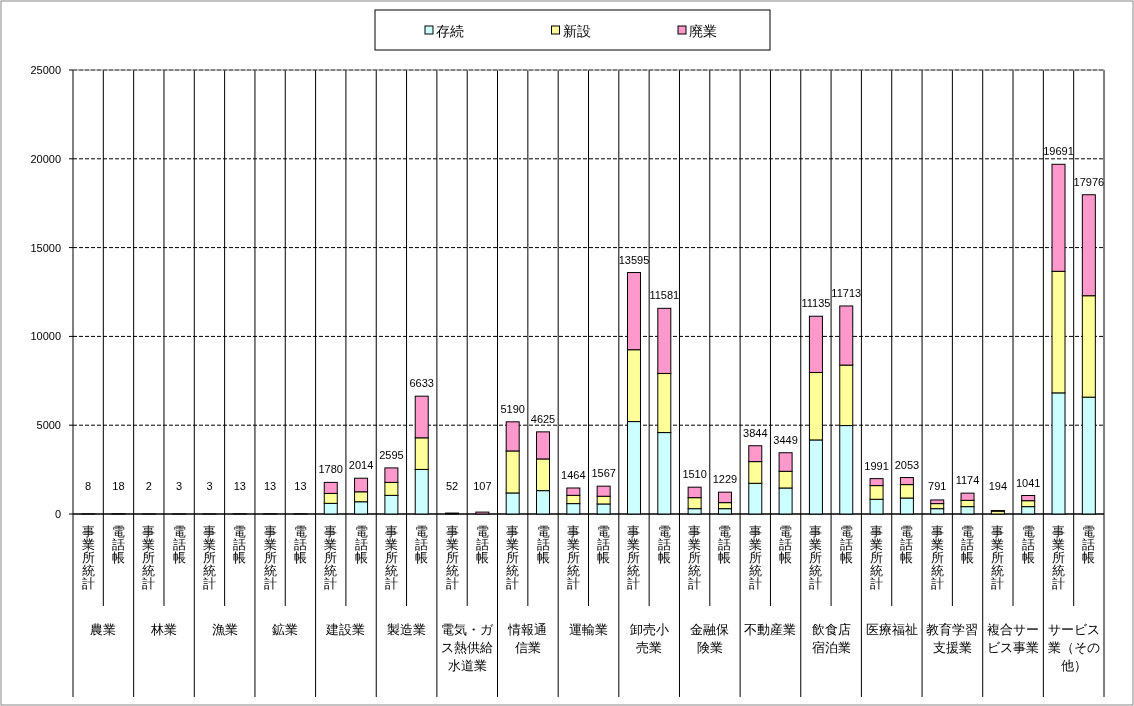 This screenshot has height=706, width=1134. I want to click on total-label: 18, so click(118, 486).